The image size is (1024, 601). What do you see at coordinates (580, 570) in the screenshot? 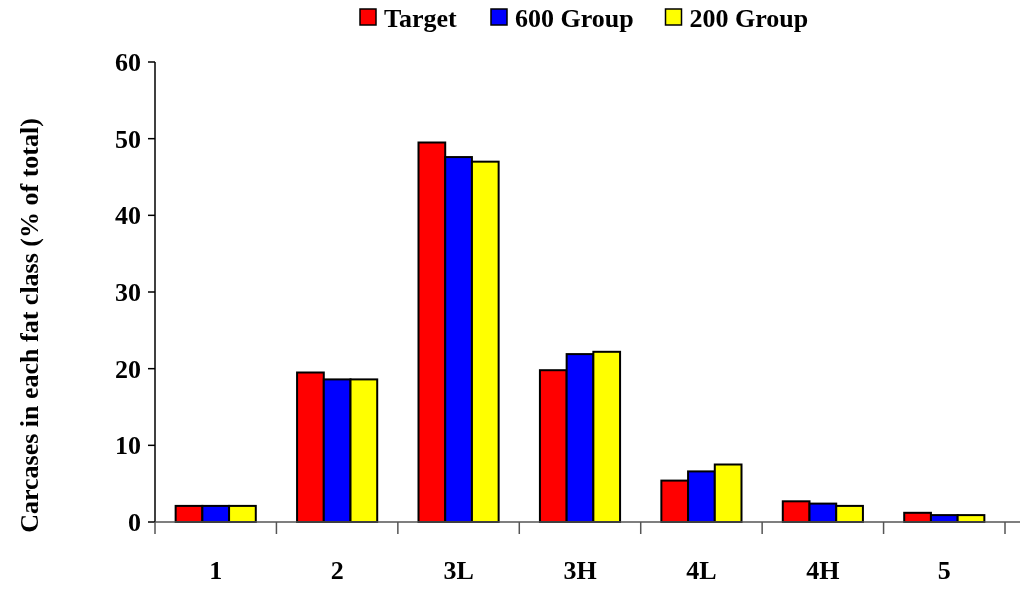
I see `x-tick-label: 3H` at bounding box center [580, 570].